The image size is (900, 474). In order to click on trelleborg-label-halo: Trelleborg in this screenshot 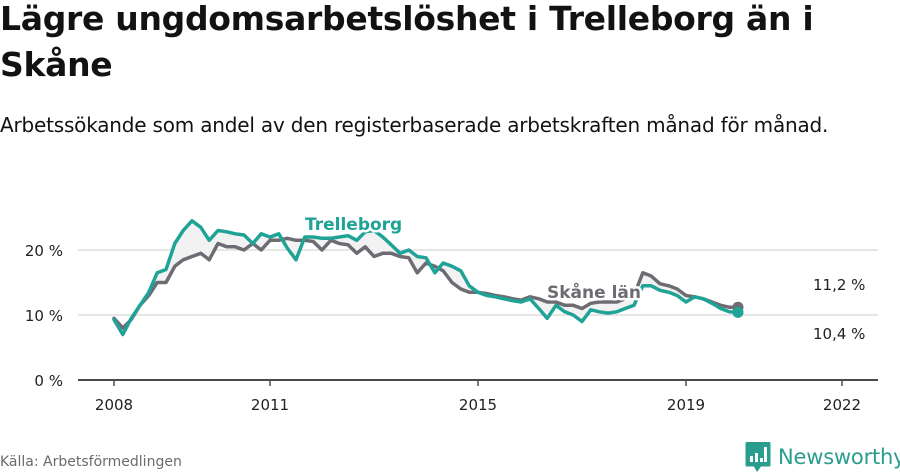, I will do `click(353, 225)`.